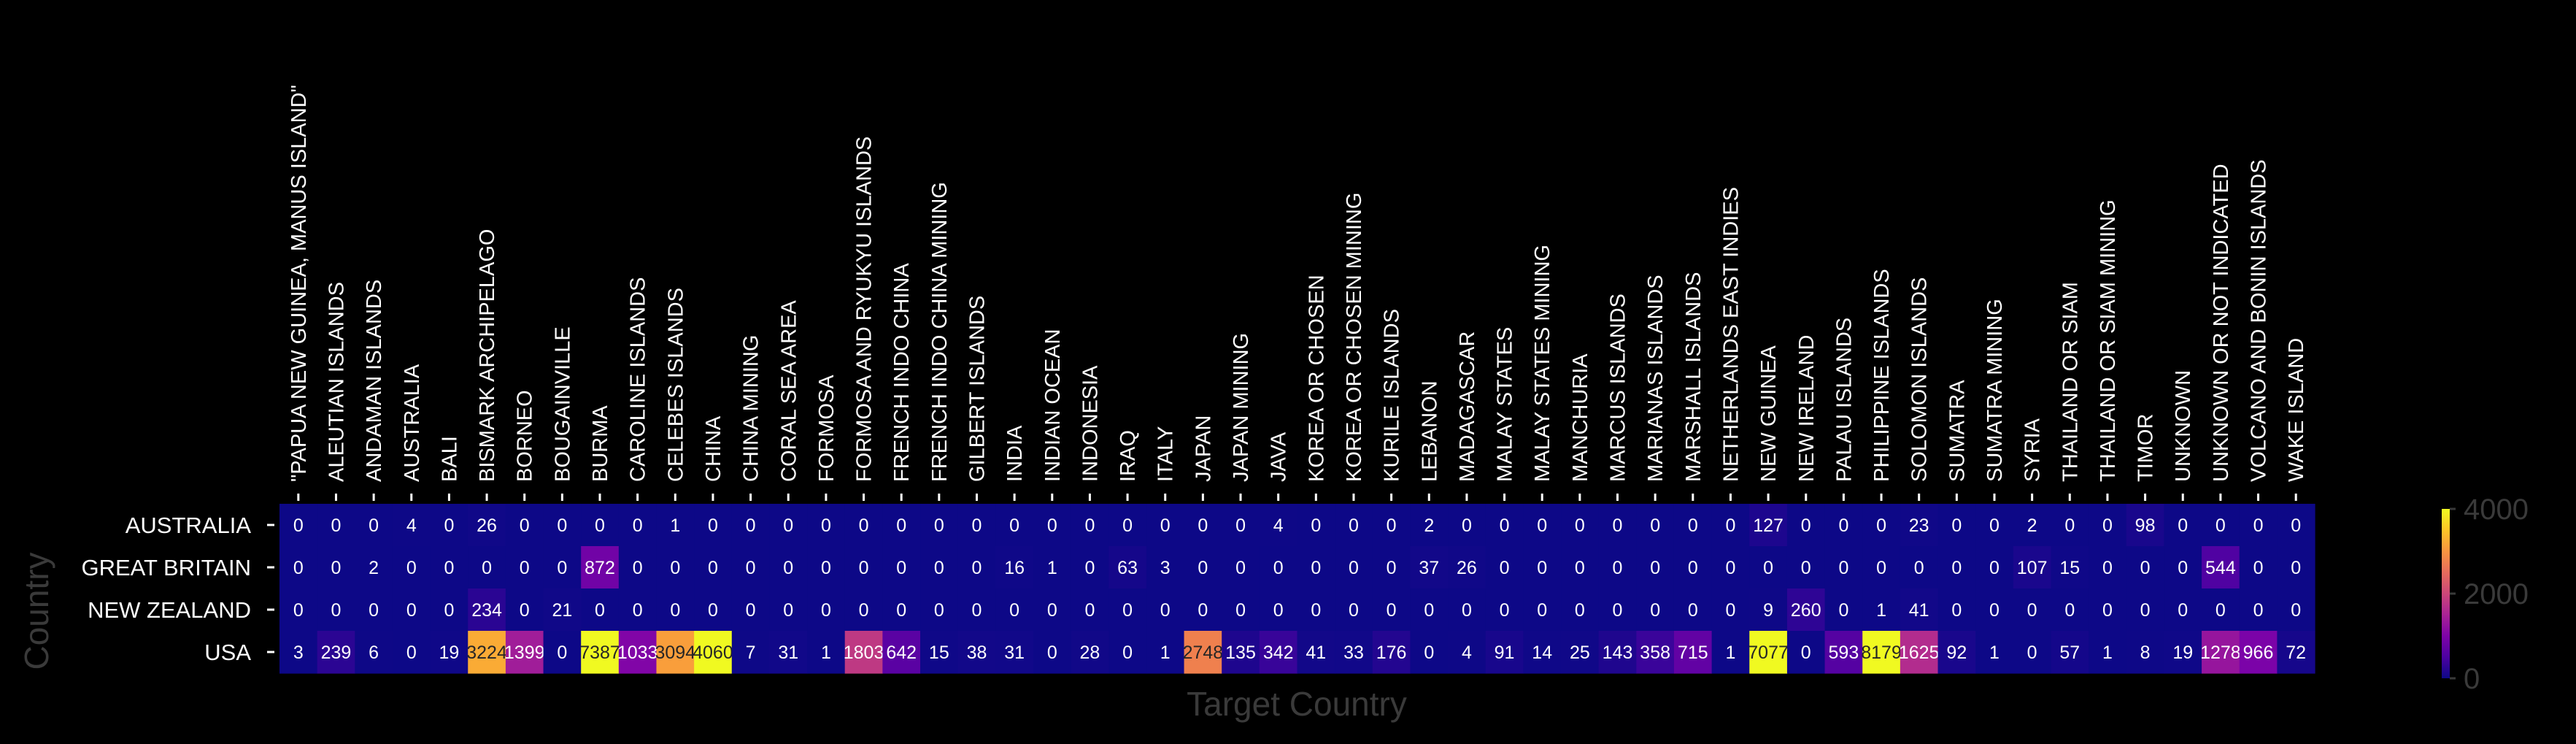  I want to click on cell-value-label: 127, so click(1768, 525).